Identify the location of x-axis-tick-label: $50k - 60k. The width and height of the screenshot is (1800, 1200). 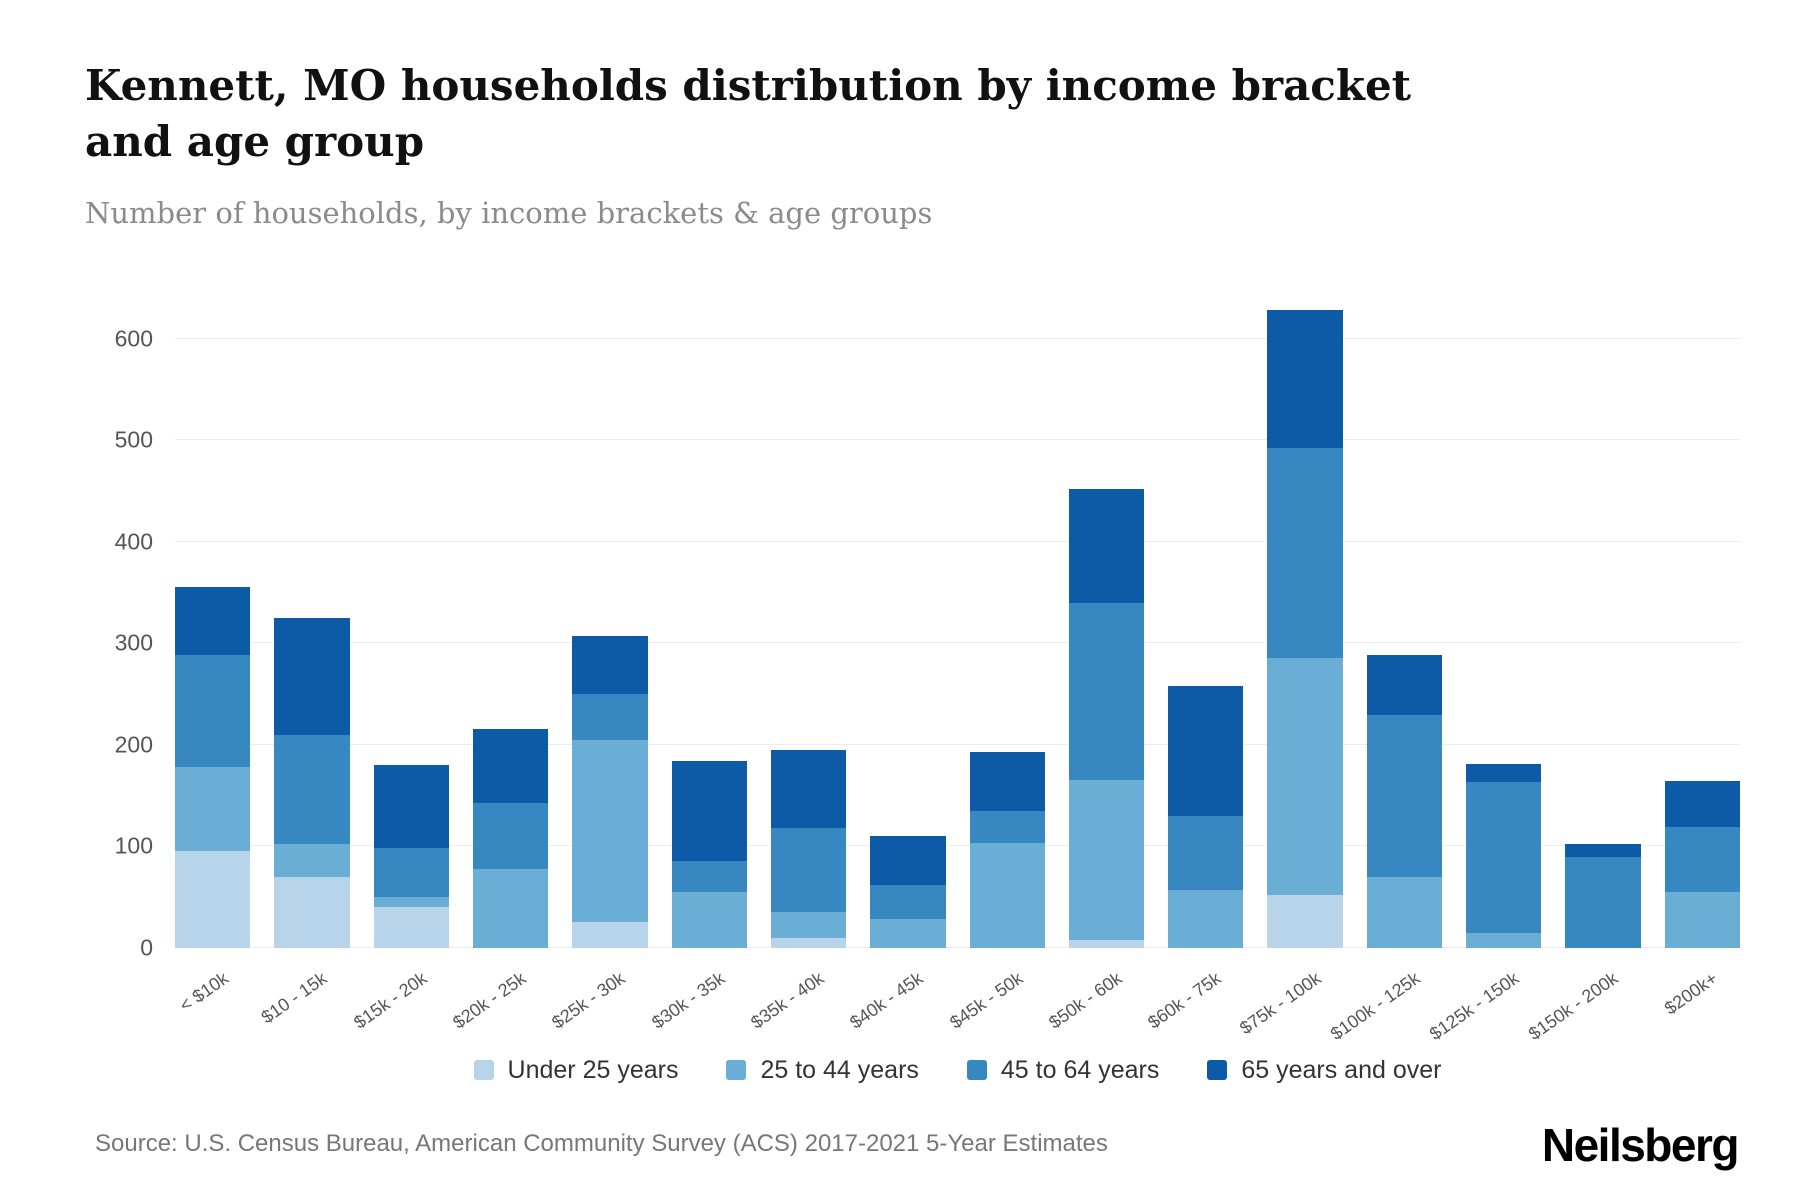
(1085, 1000).